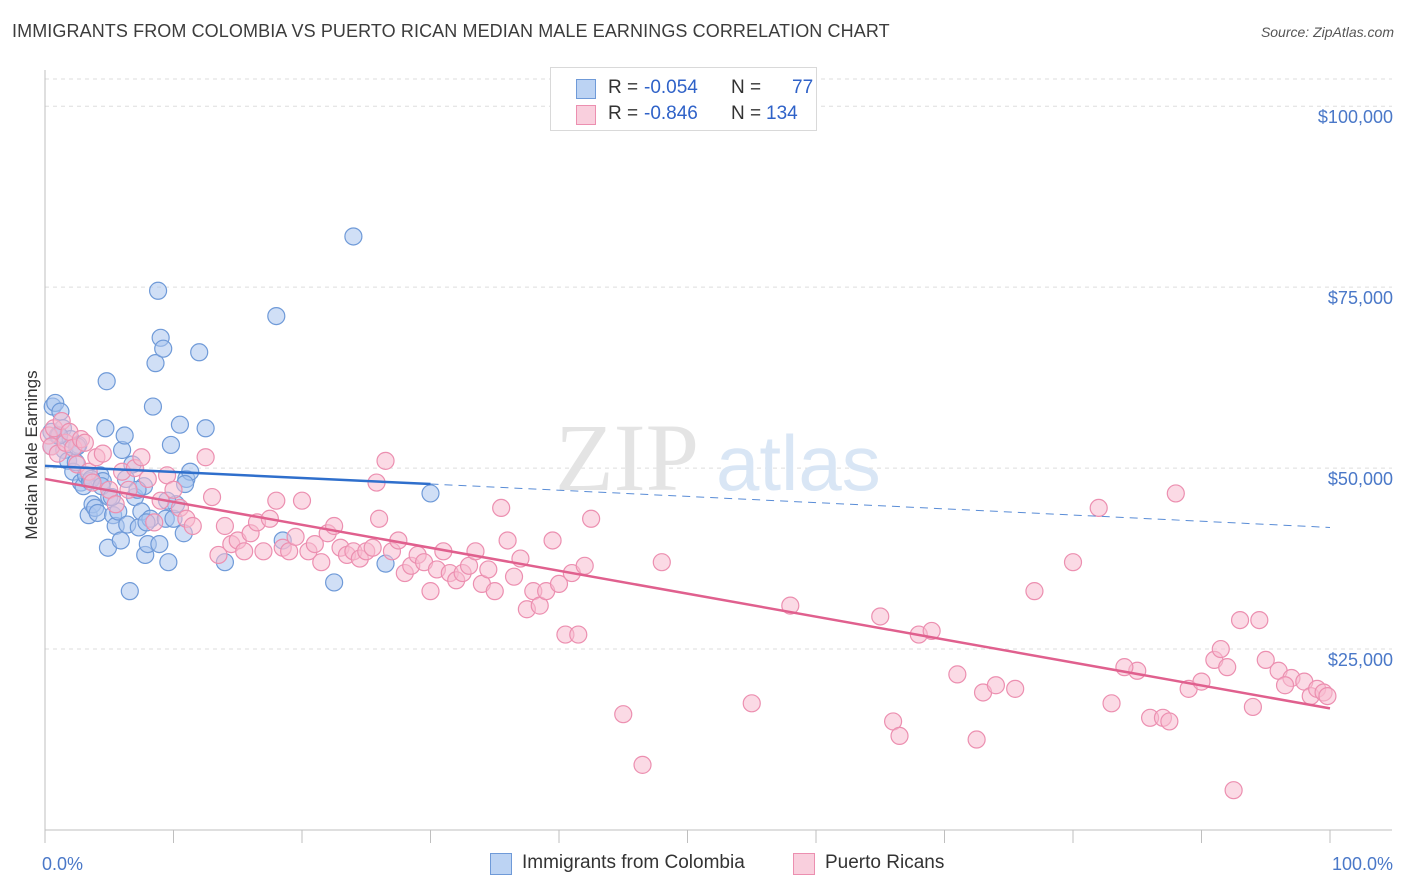 The width and height of the screenshot is (1406, 892). I want to click on legend-n-value: 77, so click(803, 87).